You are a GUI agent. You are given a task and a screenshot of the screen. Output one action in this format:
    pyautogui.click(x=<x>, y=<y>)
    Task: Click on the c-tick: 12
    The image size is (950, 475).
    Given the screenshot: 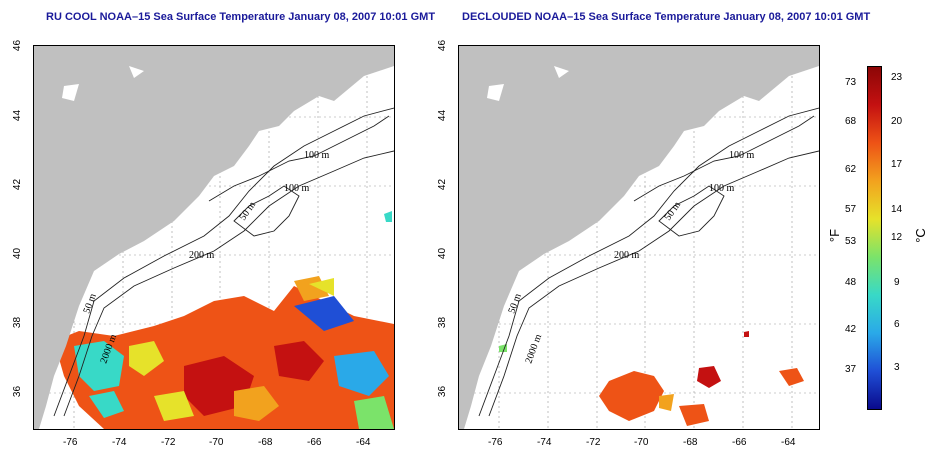 What is the action you would take?
    pyautogui.click(x=897, y=237)
    